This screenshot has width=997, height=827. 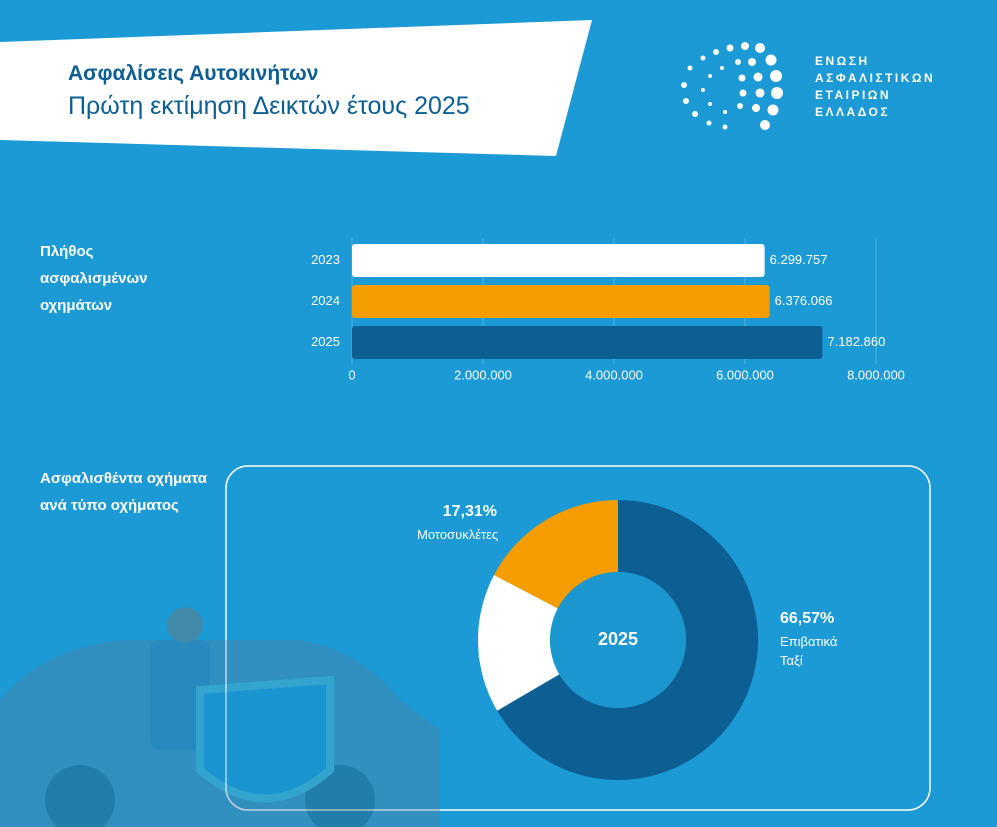 I want to click on center-label: 2025, so click(x=618, y=639).